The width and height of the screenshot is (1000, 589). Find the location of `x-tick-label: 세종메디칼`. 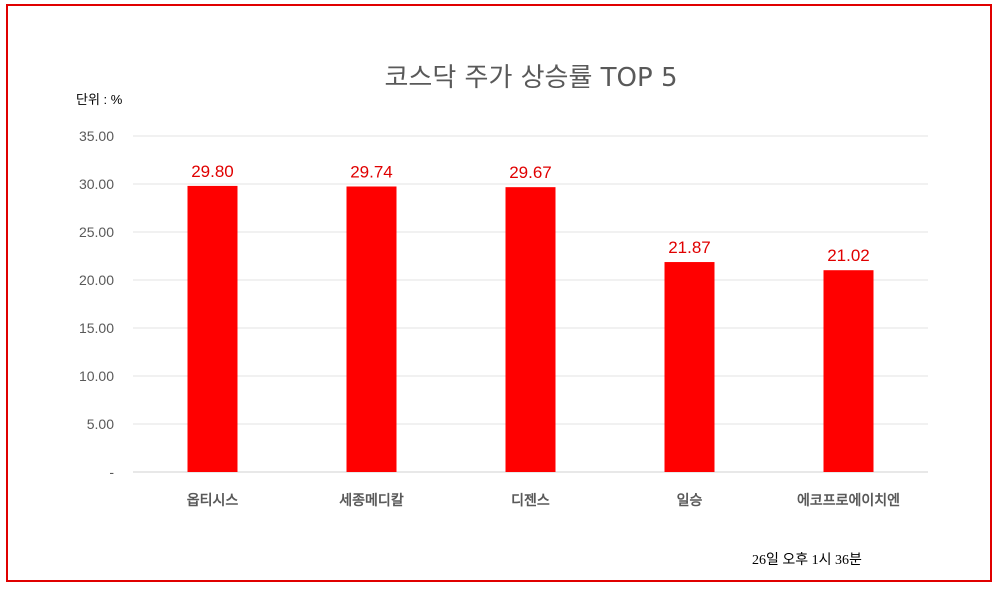

x-tick-label: 세종메디칼 is located at coordinates (371, 501).